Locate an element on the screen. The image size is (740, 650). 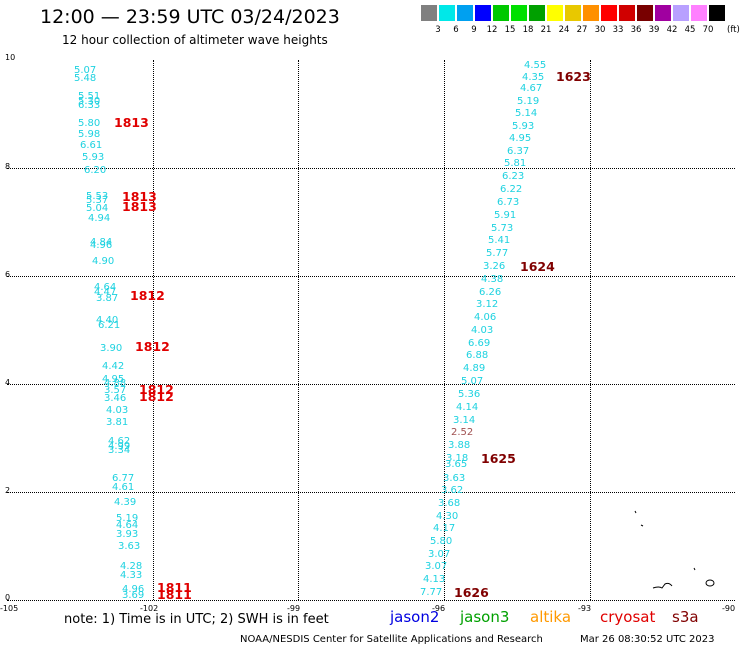
track-time-label: 1811 is located at coordinates (174, 587).